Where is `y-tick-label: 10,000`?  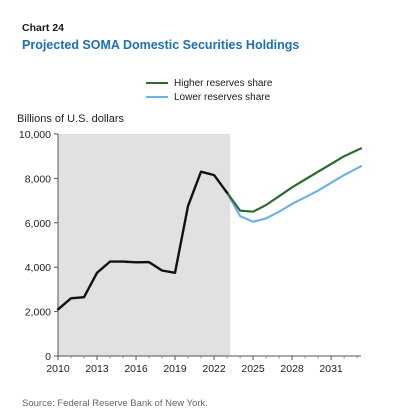
y-tick-label: 10,000 is located at coordinates (35, 135).